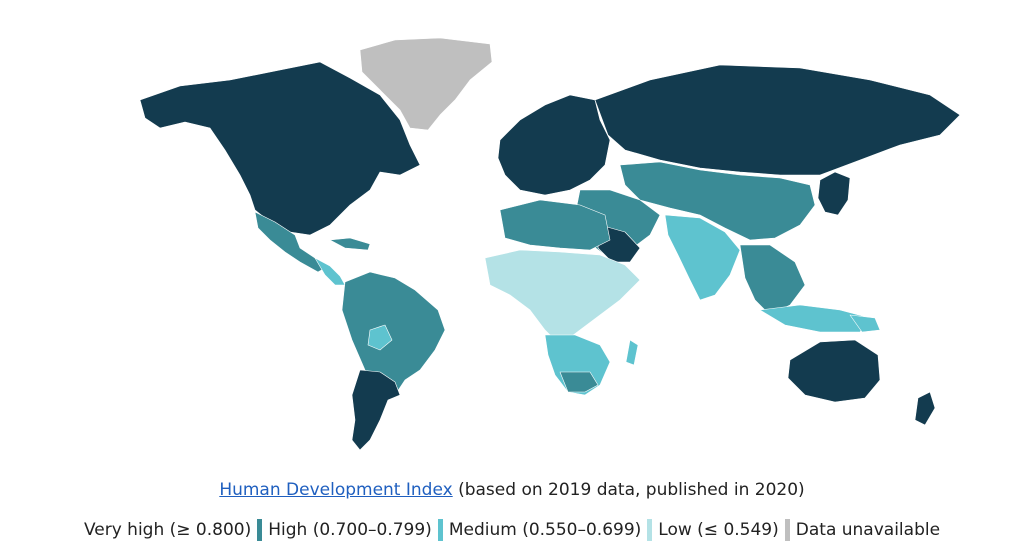 The height and width of the screenshot is (554, 1024). I want to click on legend-item-low: Low (≤ 0.549), so click(726, 530).